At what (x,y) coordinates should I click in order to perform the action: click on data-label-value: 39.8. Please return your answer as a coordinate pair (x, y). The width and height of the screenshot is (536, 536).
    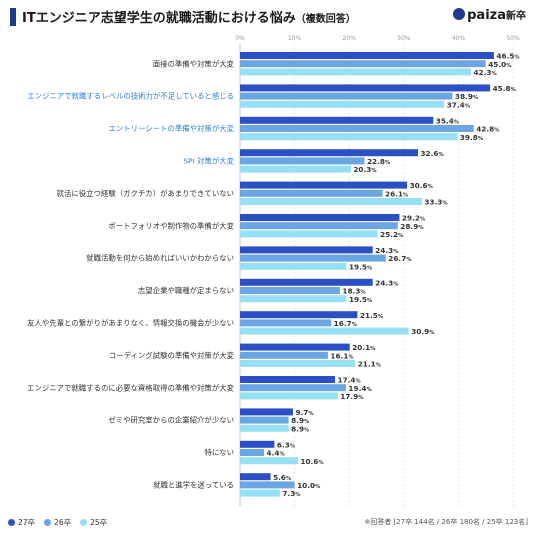
    Looking at the image, I should click on (469, 137).